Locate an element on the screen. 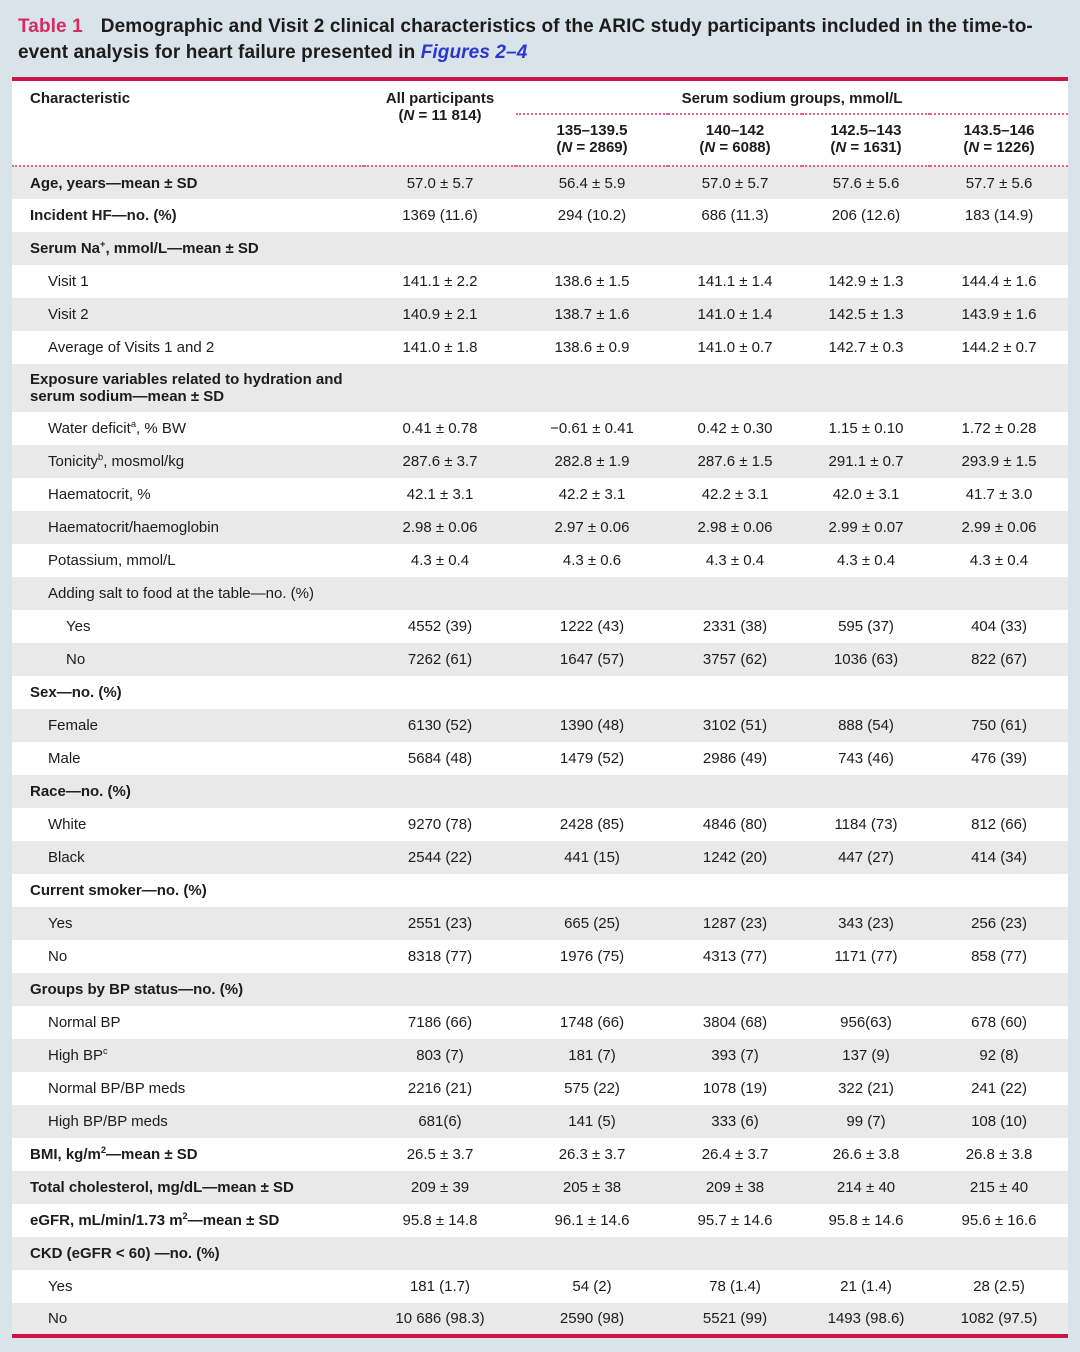 The width and height of the screenshot is (1080, 1352). column-header-group-3: 142.5–143 (N = 1631) is located at coordinates (866, 141).